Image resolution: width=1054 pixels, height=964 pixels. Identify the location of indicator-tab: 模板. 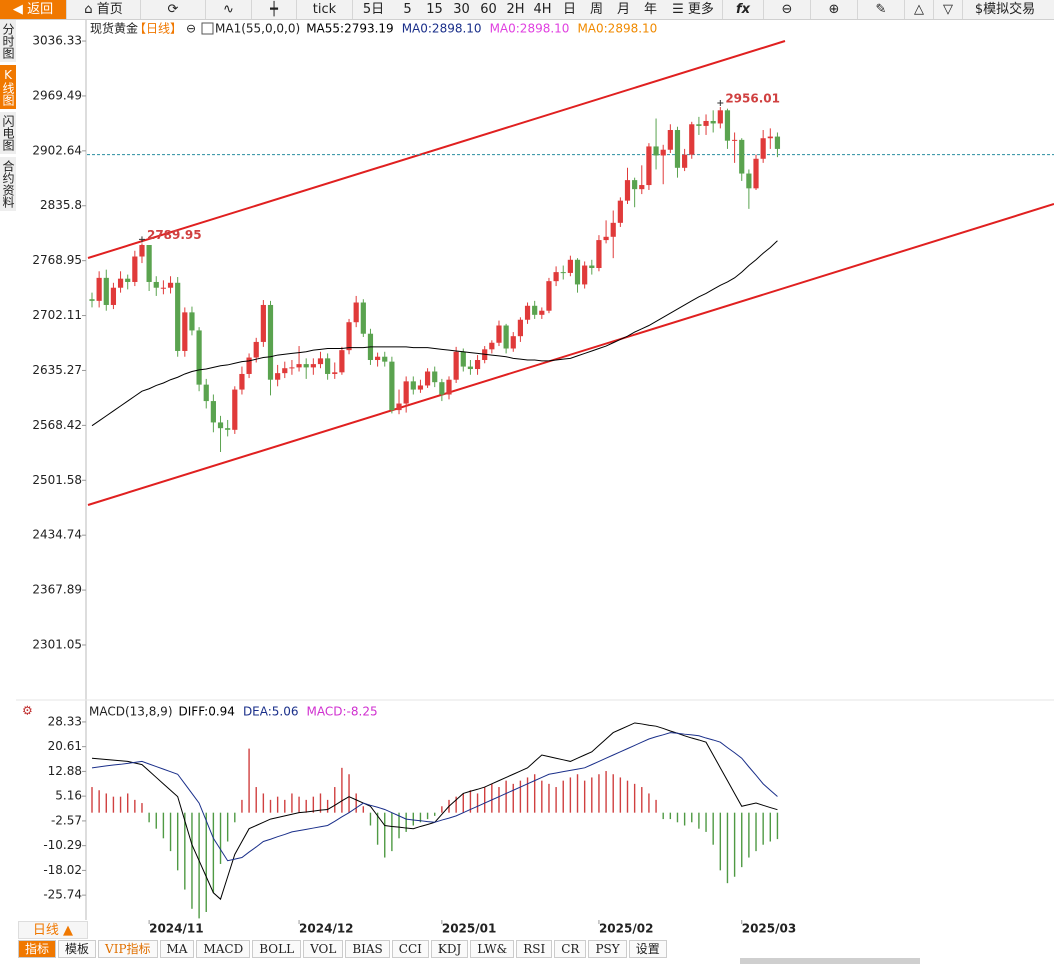
(77, 949).